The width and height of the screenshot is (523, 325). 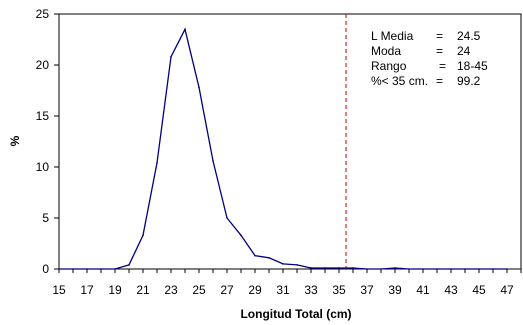 What do you see at coordinates (283, 290) in the screenshot?
I see `x-tick-label-31: 31` at bounding box center [283, 290].